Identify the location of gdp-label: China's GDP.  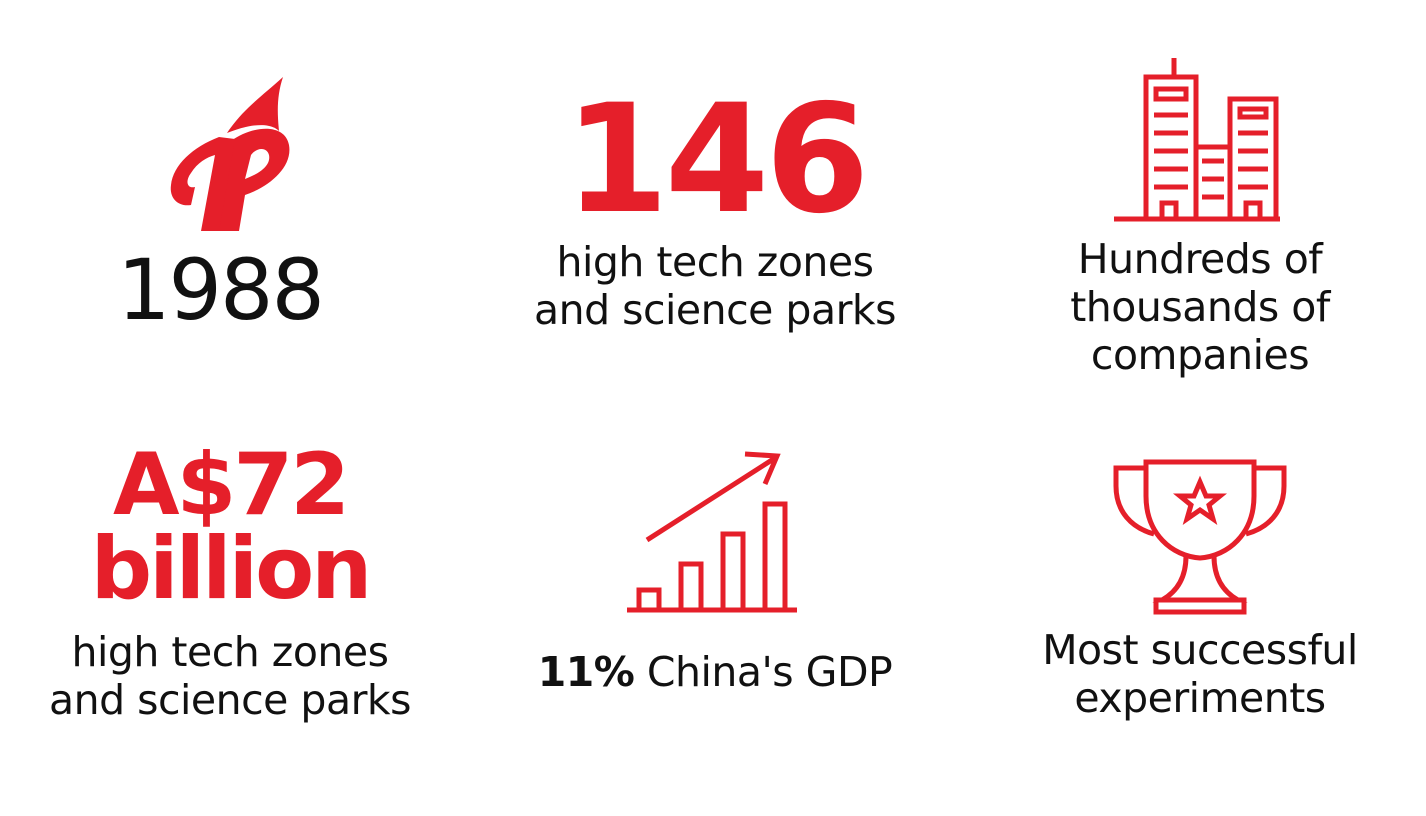
(769, 672).